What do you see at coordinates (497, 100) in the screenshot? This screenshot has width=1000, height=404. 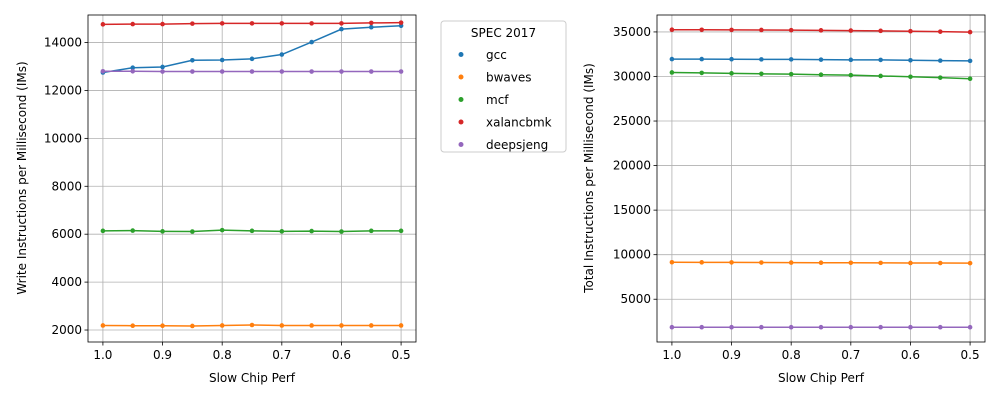 I see `legend-label-mcf: mcf` at bounding box center [497, 100].